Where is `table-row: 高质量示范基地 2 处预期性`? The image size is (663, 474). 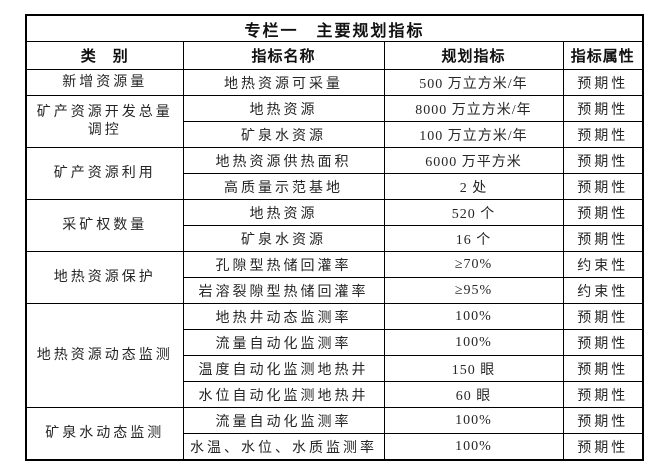 table-row: 高质量示范基地 2 处预期性 is located at coordinates (335, 186).